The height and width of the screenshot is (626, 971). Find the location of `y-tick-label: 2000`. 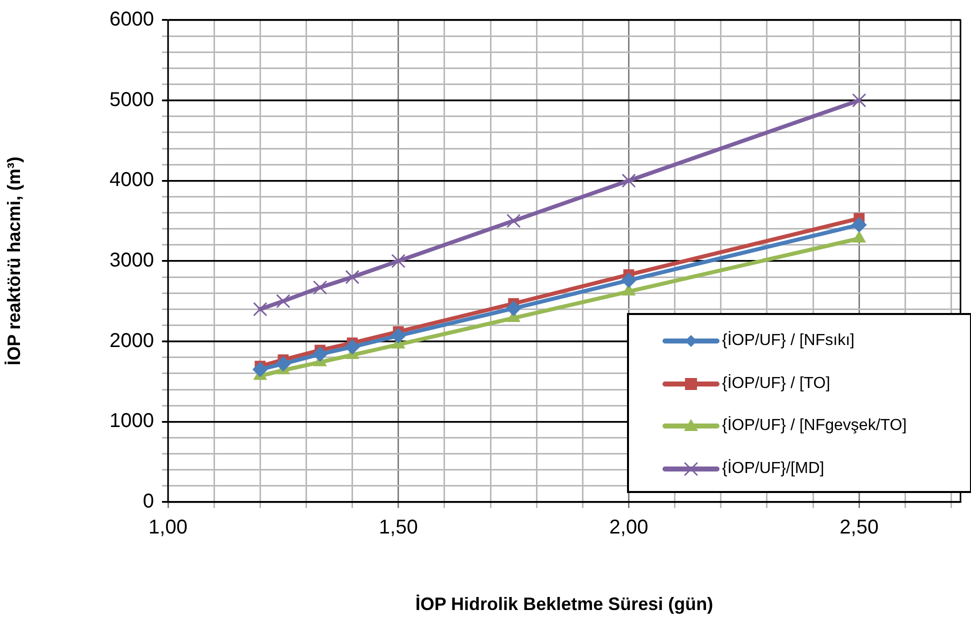

y-tick-label: 2000 is located at coordinates (132, 341).